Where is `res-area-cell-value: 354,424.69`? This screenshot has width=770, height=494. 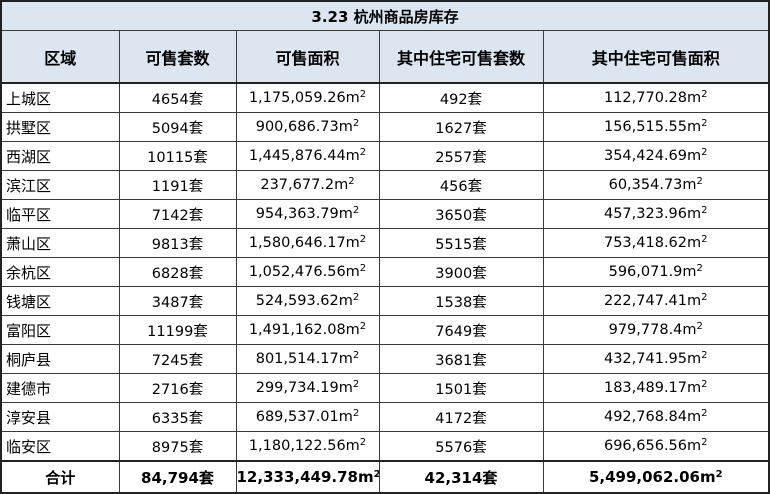
res-area-cell-value: 354,424.69 is located at coordinates (645, 156).